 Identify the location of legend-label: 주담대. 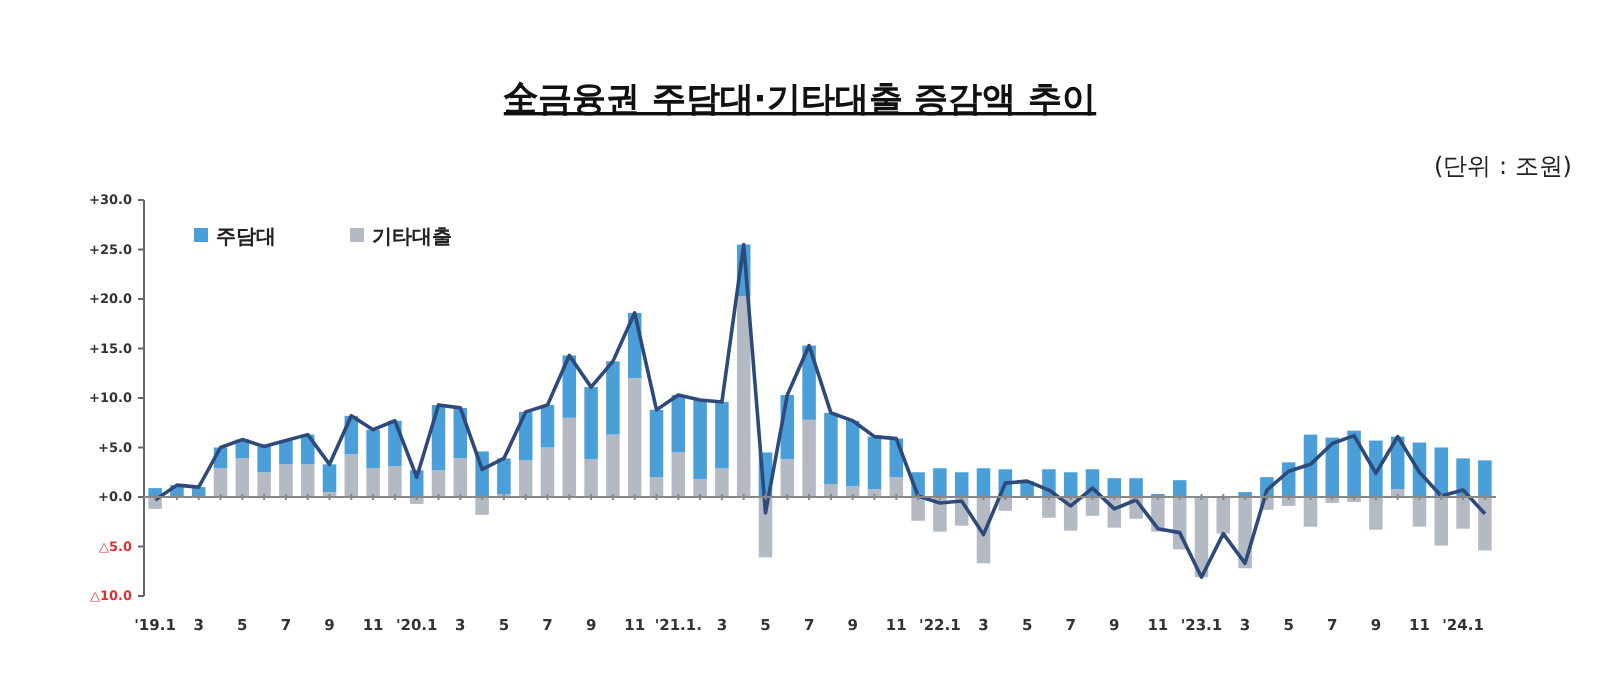
(246, 238).